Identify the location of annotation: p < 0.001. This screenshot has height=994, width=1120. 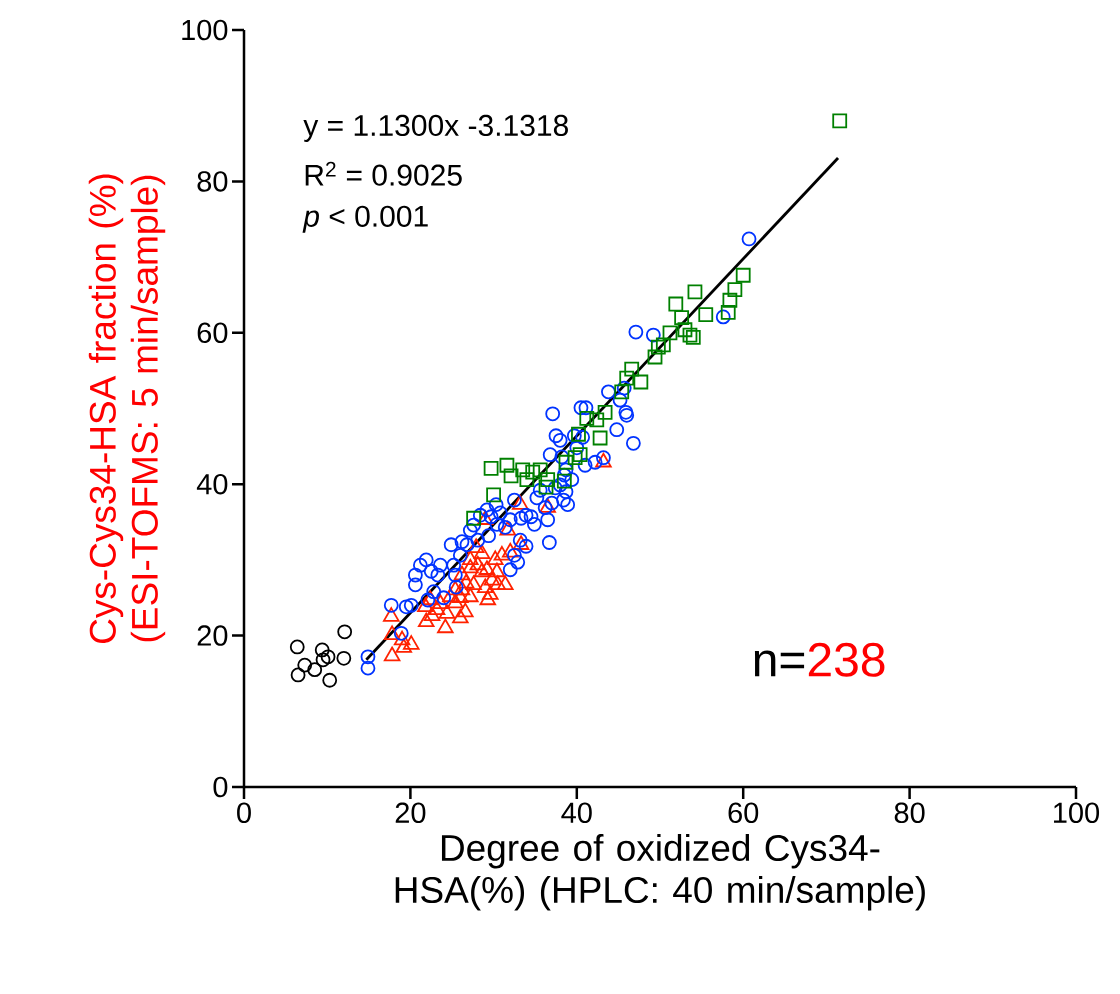
(365, 219).